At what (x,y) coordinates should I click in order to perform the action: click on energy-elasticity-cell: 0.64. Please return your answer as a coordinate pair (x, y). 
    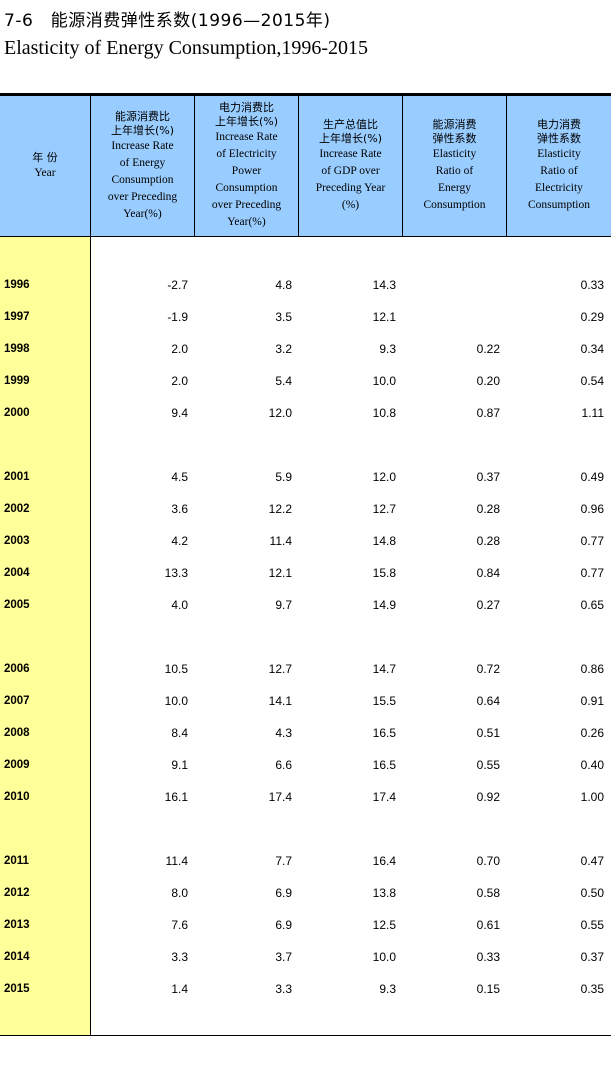
    Looking at the image, I should click on (488, 701).